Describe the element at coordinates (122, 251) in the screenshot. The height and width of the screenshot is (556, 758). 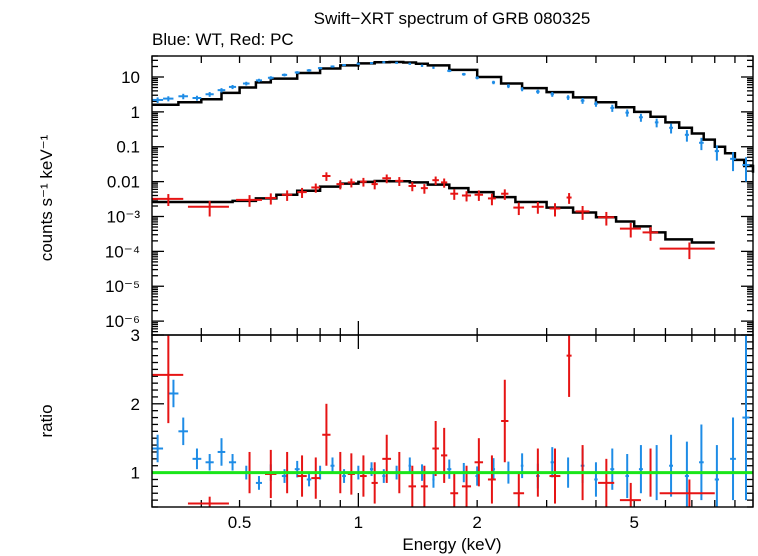
I see `y-tick-label: 10⁻⁴` at that location.